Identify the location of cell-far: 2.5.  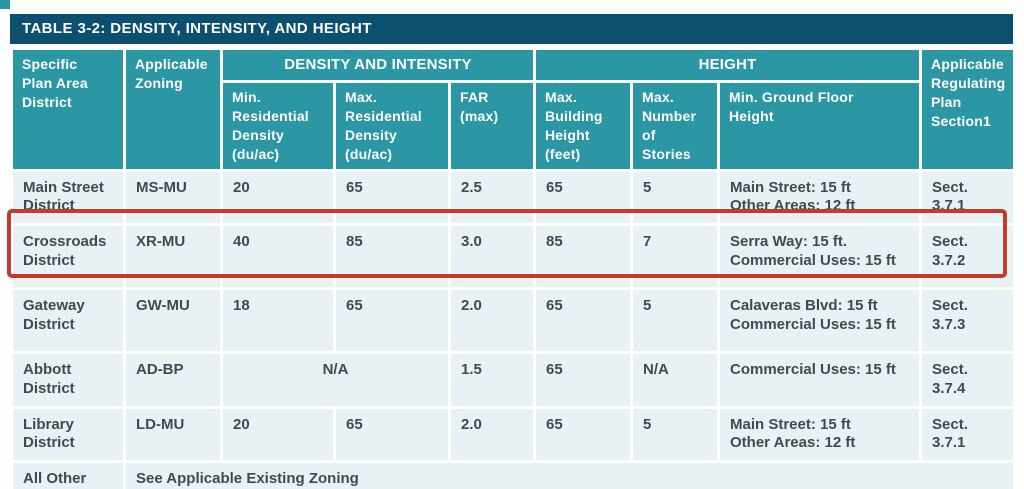
(492, 197).